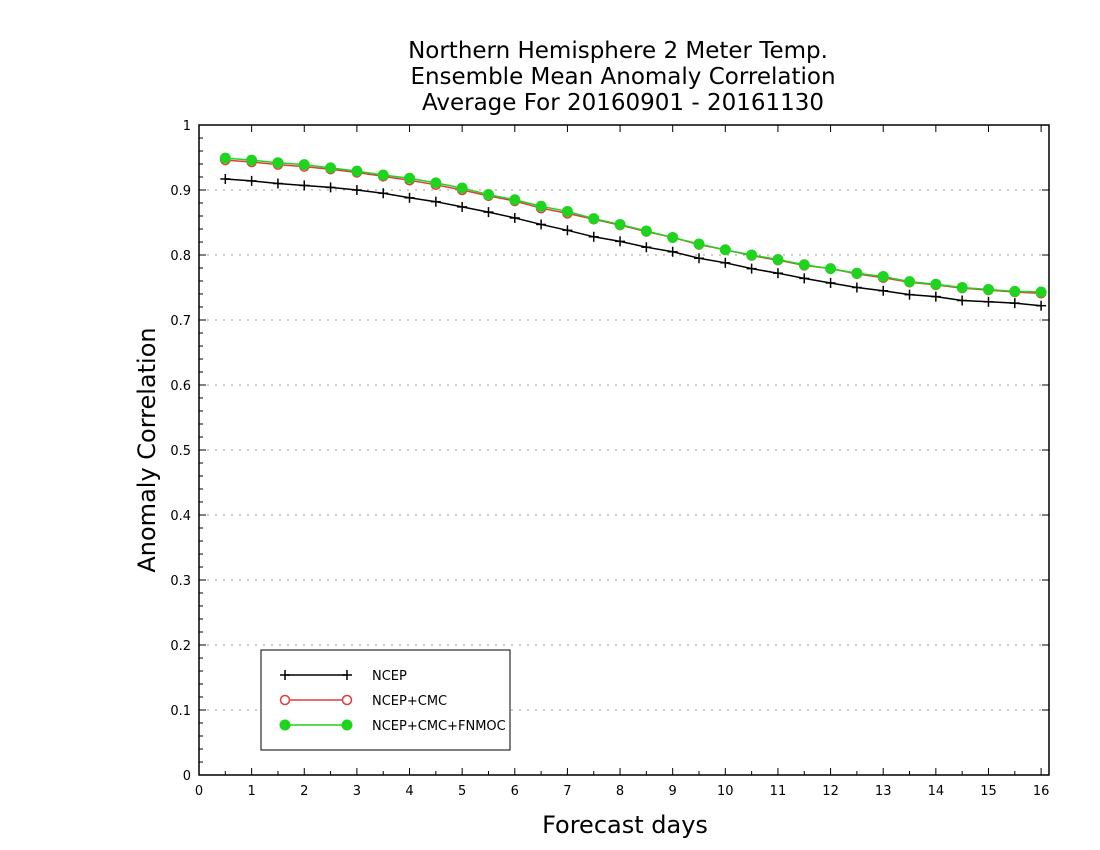 Image resolution: width=1100 pixels, height=850 pixels. Describe the element at coordinates (187, 126) in the screenshot. I see `y-tick-label: 1` at that location.